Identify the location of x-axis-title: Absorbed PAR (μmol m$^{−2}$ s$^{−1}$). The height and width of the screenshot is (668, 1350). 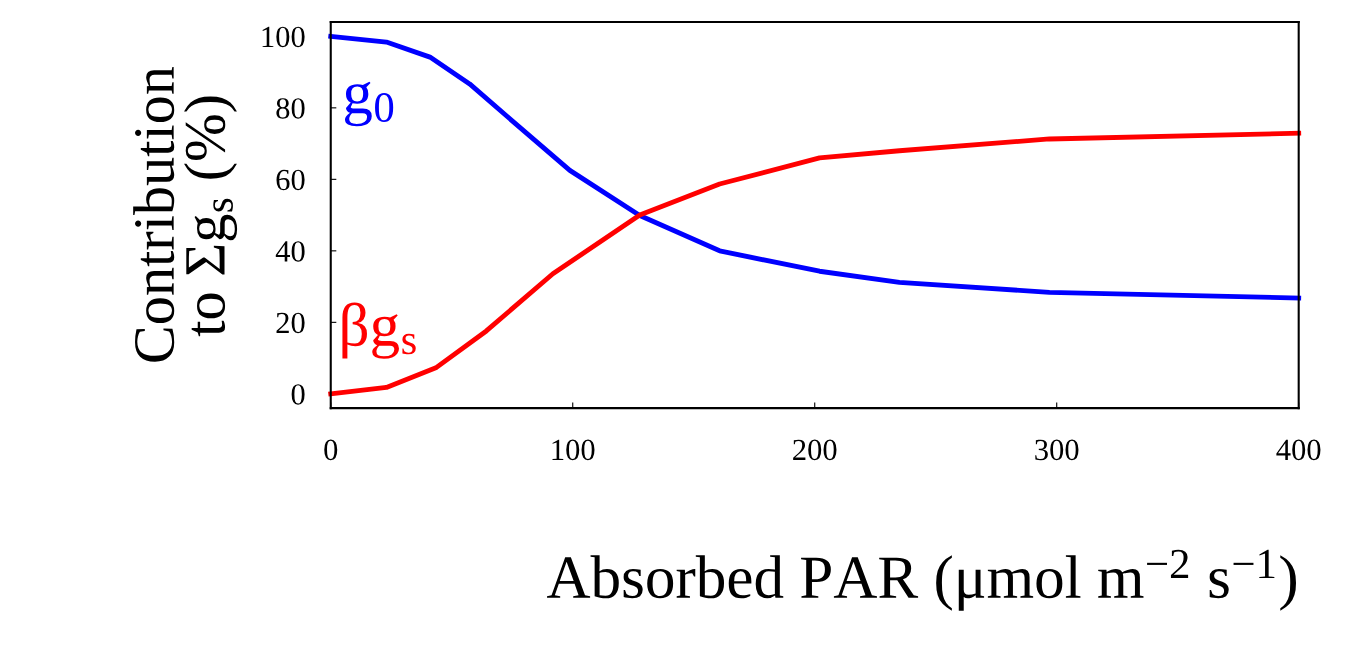
(921, 580).